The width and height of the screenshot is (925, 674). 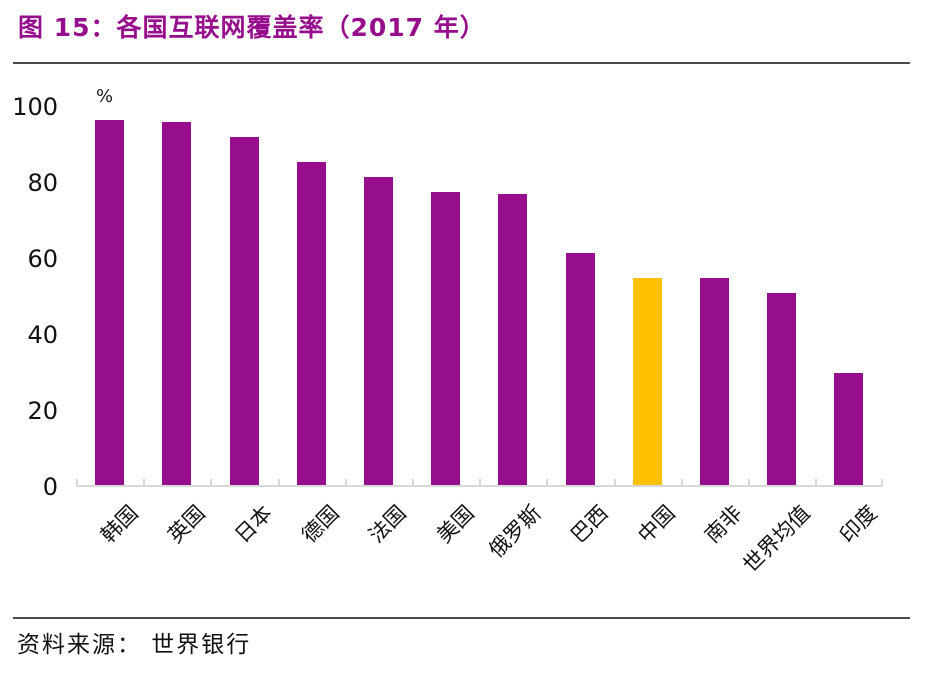 What do you see at coordinates (455, 524) in the screenshot?
I see `x-axis-label: 美国` at bounding box center [455, 524].